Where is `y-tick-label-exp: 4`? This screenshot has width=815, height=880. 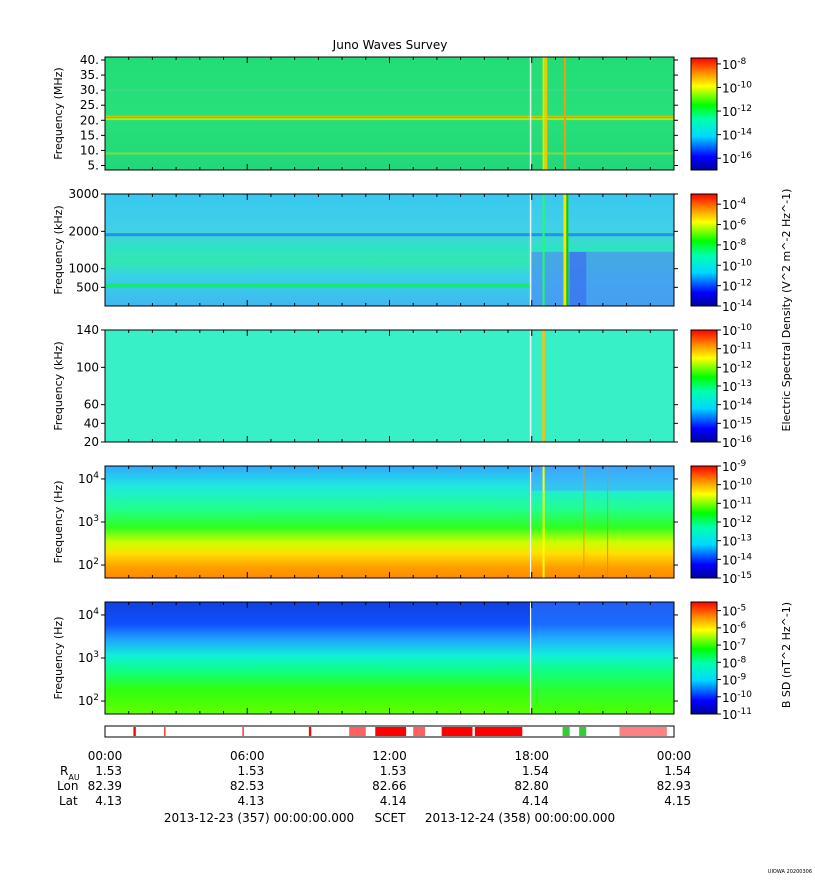
y-tick-label-exp: 4 is located at coordinates (96, 612).